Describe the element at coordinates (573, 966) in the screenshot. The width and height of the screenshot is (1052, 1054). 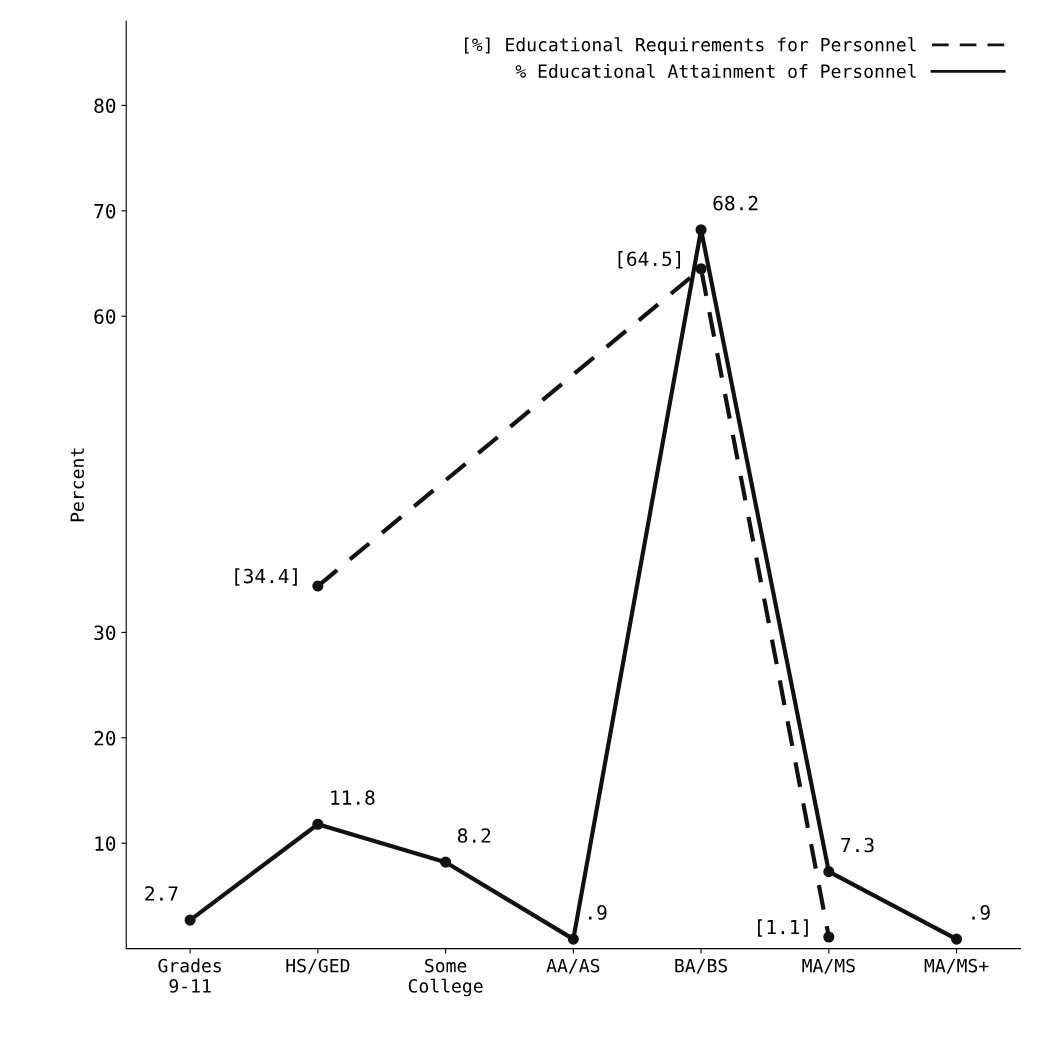
I see `x-tick-label: AA/AS` at that location.